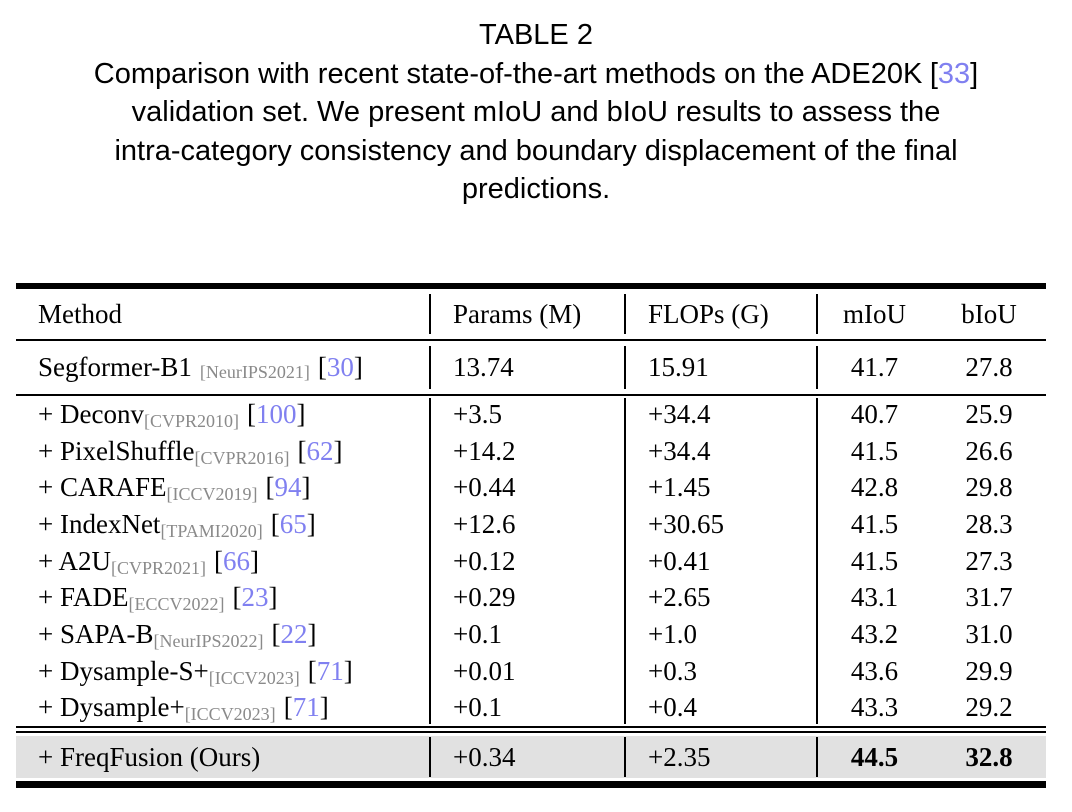  Describe the element at coordinates (111, 707) in the screenshot. I see `method-name: + Dysample+` at that location.